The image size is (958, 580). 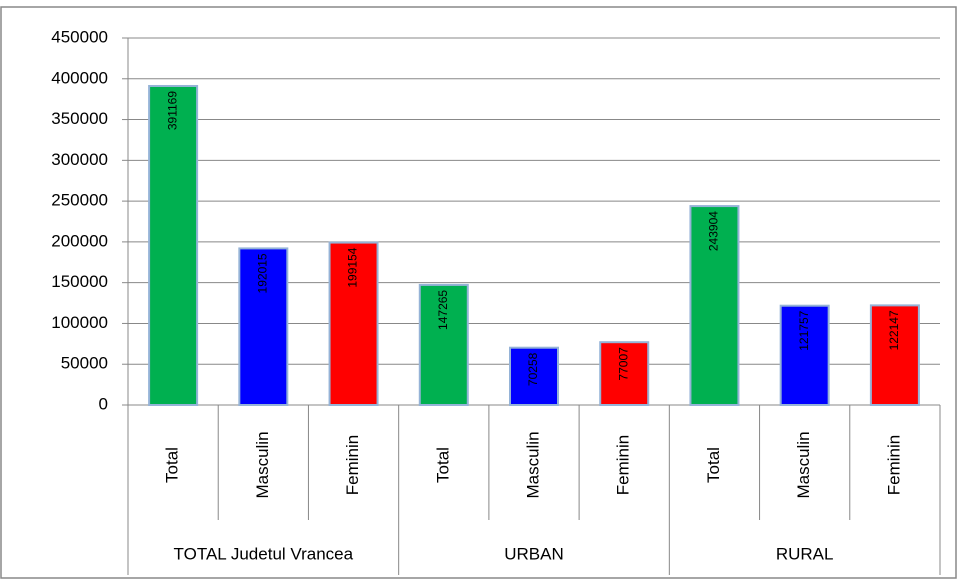 What do you see at coordinates (79, 200) in the screenshot?
I see `y-tick-label: 250000` at bounding box center [79, 200].